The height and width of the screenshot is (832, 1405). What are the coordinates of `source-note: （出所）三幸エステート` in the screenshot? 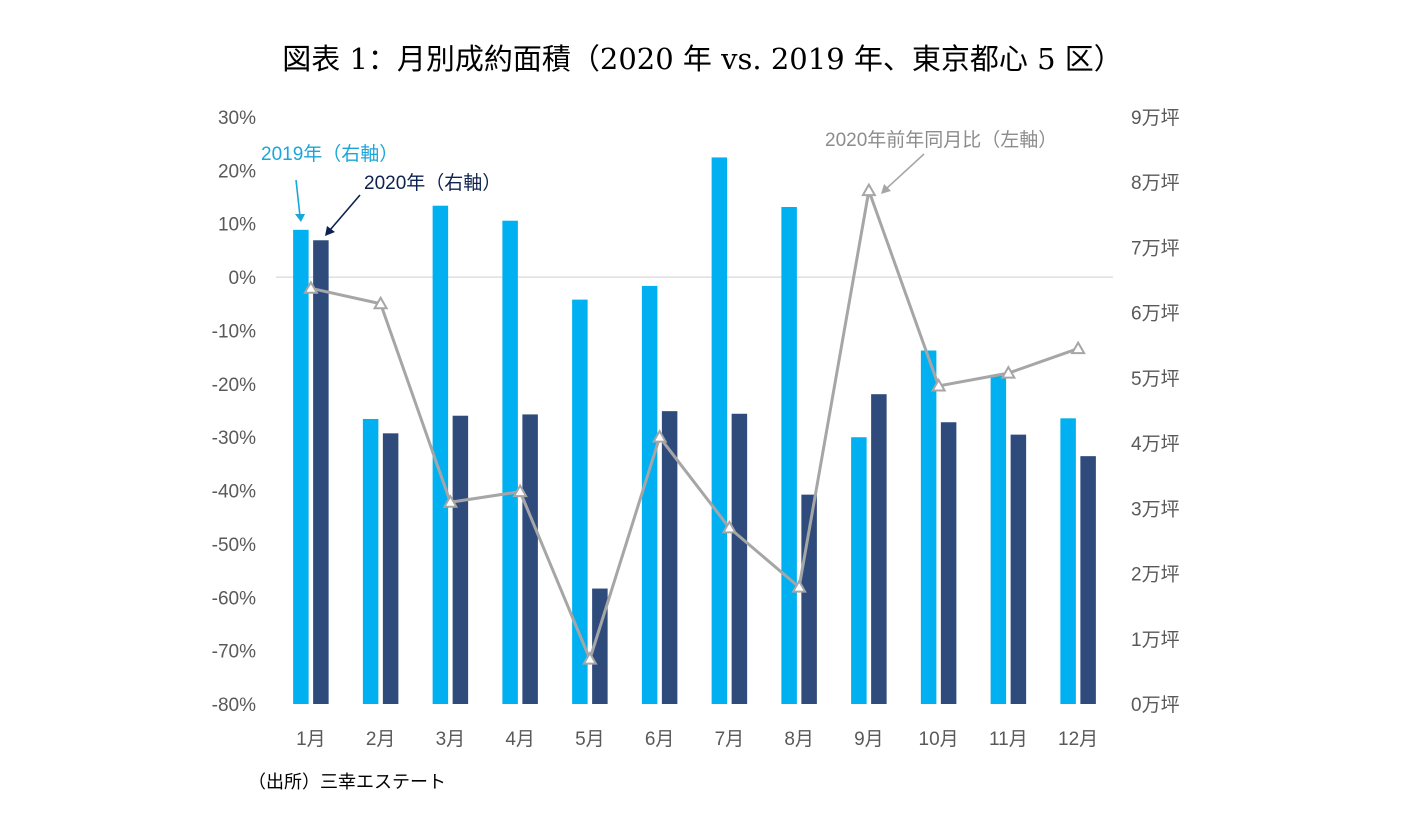 It's located at (347, 782).